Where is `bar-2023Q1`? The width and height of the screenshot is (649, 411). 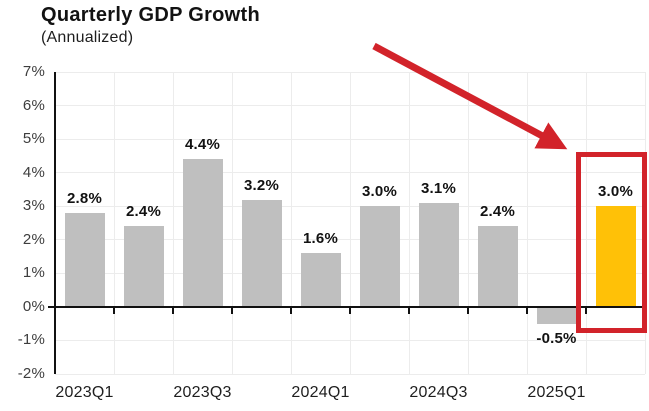
bar-2023Q1 is located at coordinates (84, 259).